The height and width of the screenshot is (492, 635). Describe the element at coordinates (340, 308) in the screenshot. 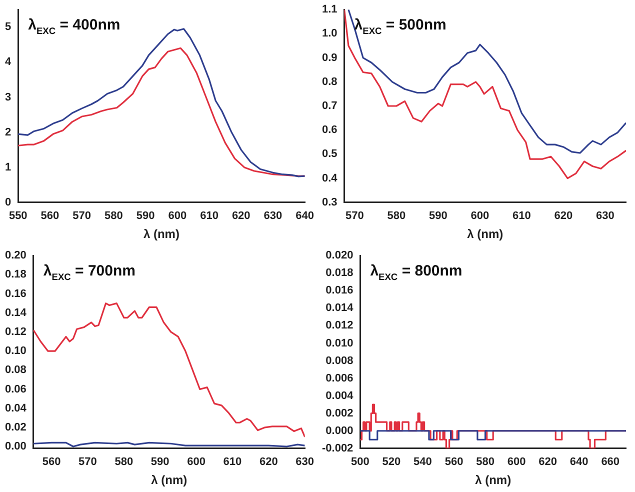

I see `y-tick-label: 0.014` at that location.